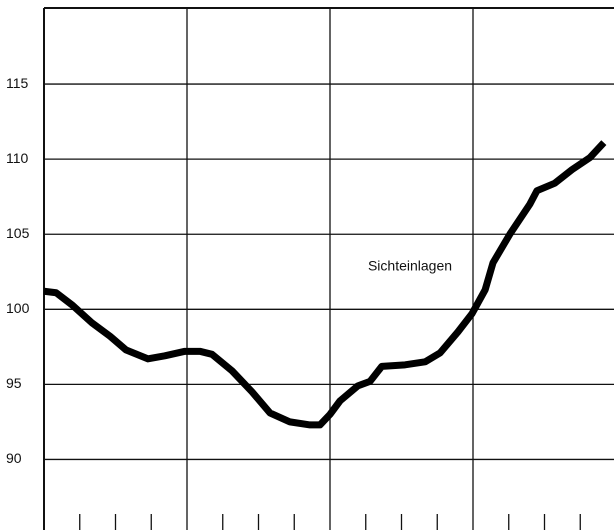  What do you see at coordinates (410, 266) in the screenshot?
I see `annotation: Sichteinlagen` at bounding box center [410, 266].